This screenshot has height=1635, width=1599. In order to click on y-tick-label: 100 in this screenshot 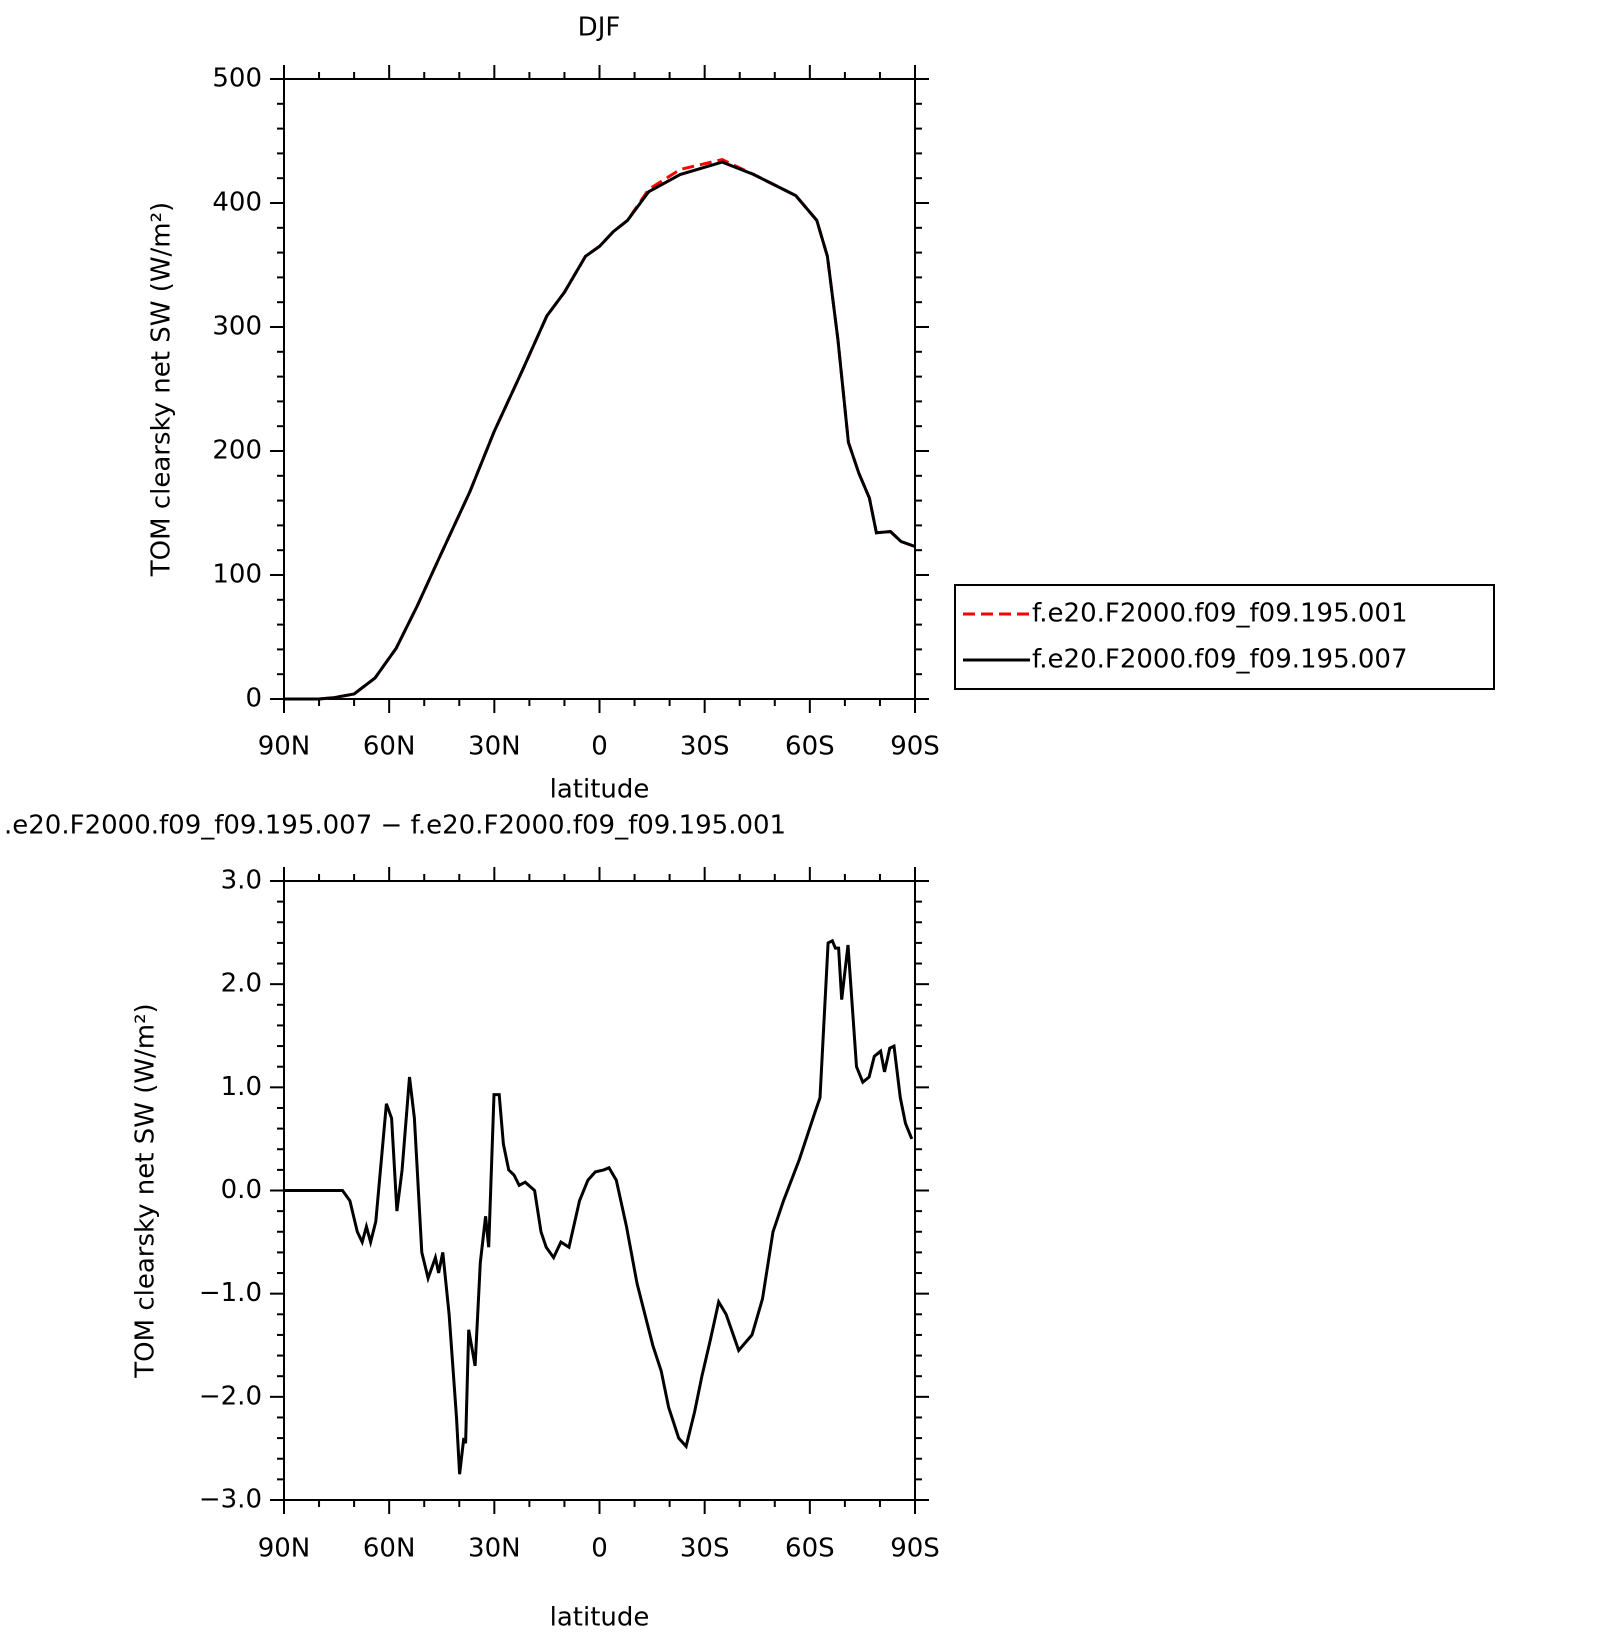, I will do `click(237, 575)`.